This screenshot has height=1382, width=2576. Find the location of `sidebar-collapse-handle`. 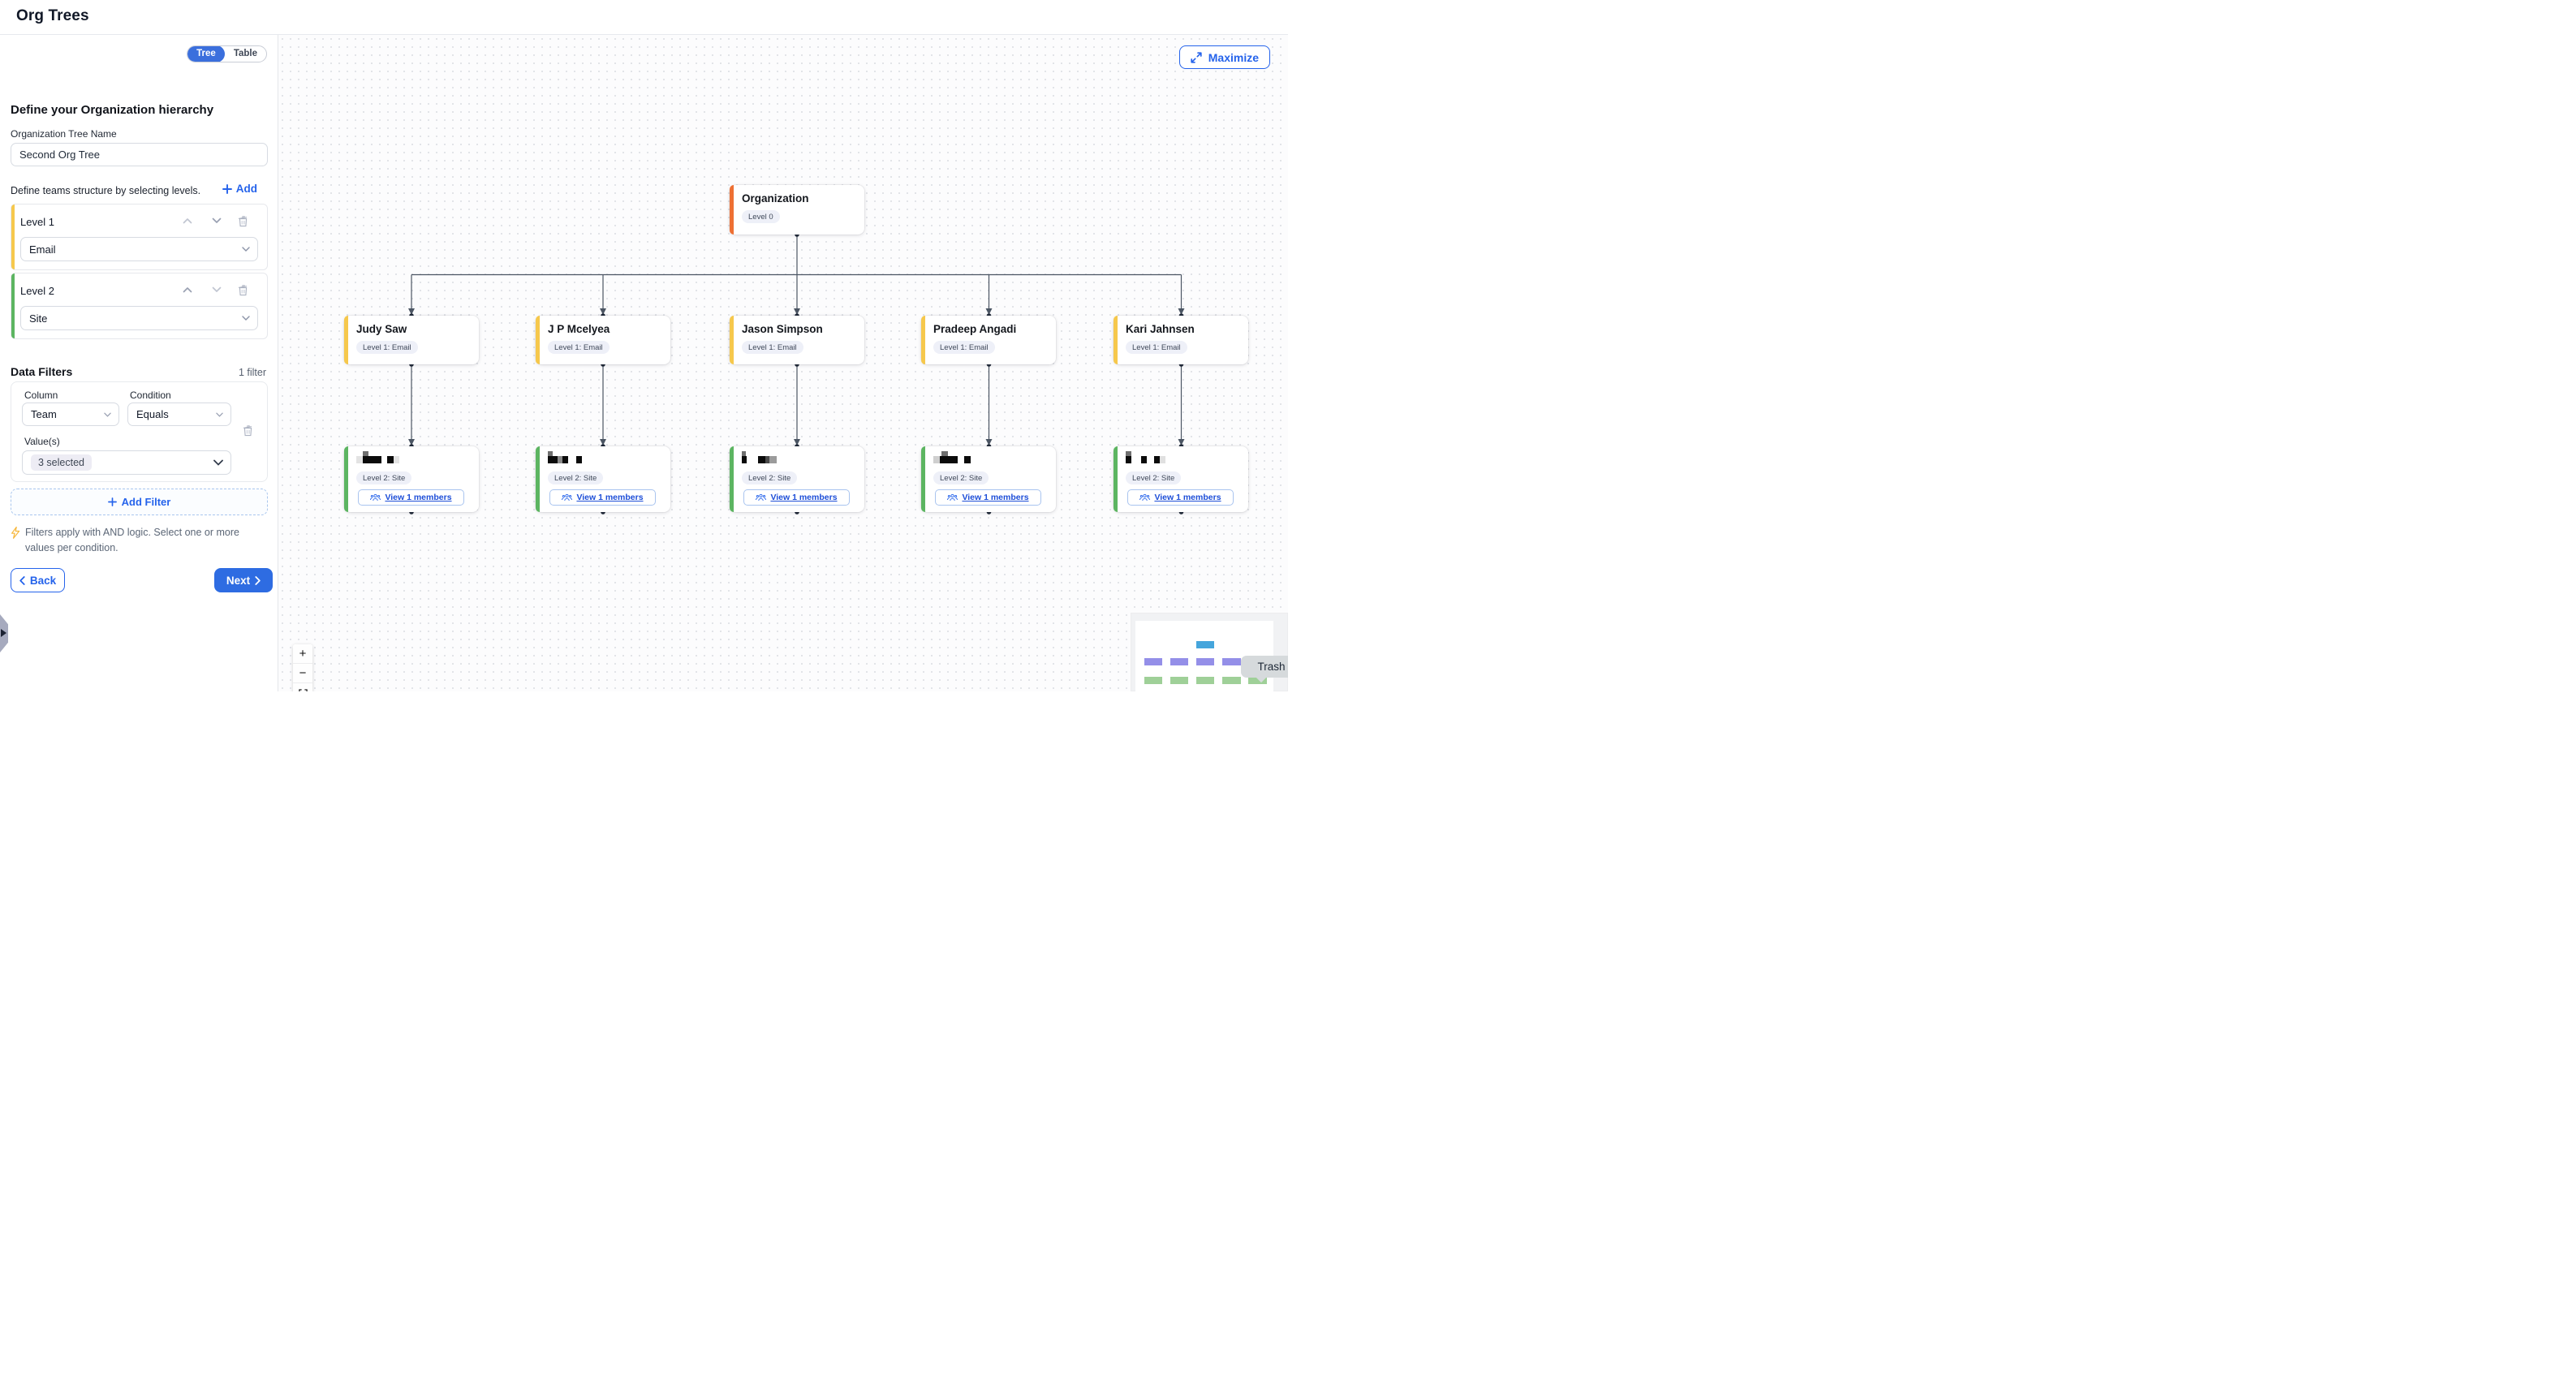

sidebar-collapse-handle is located at coordinates (4, 633).